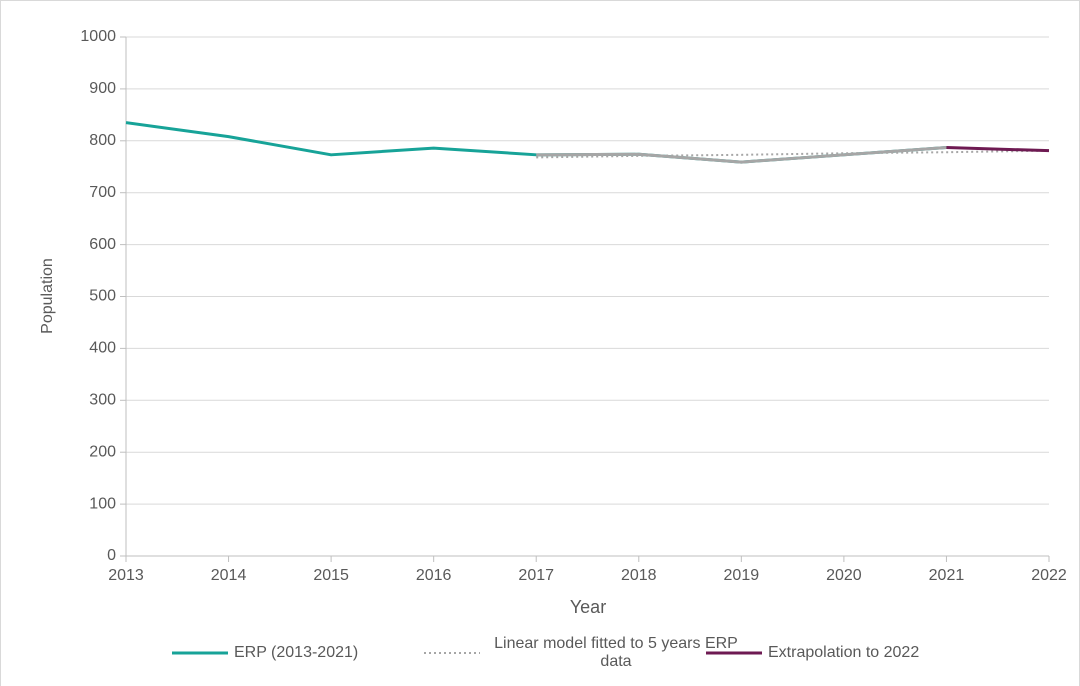  What do you see at coordinates (588, 607) in the screenshot?
I see `x-axis-label: Year` at bounding box center [588, 607].